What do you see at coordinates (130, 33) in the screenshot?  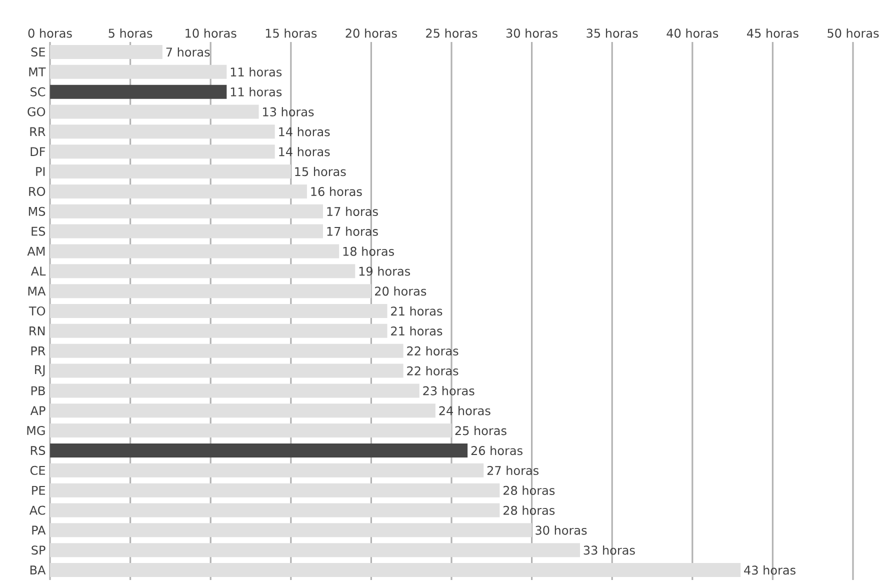 I see `x-tick-label: 5 horas` at bounding box center [130, 33].